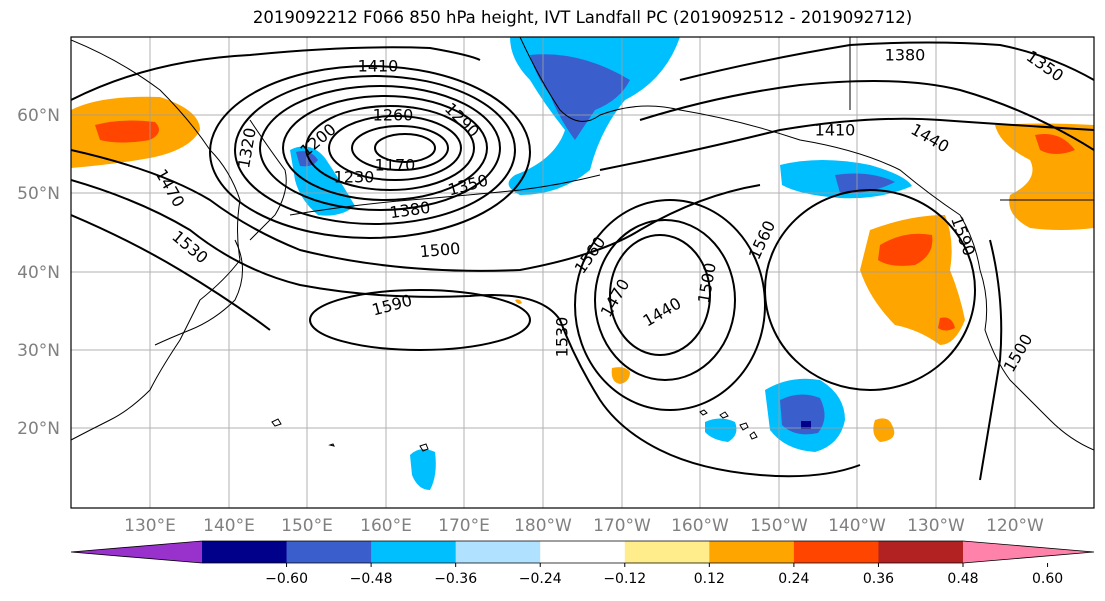 Image resolution: width=1105 pixels, height=601 pixels. Describe the element at coordinates (268, 180) in the screenshot. I see `kamchatka-coastline` at that location.